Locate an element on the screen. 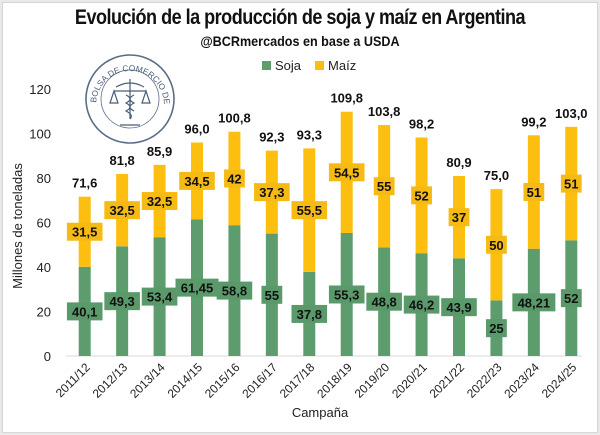 Image resolution: width=600 pixels, height=435 pixels. data-label-maiz: 55 is located at coordinates (384, 186).